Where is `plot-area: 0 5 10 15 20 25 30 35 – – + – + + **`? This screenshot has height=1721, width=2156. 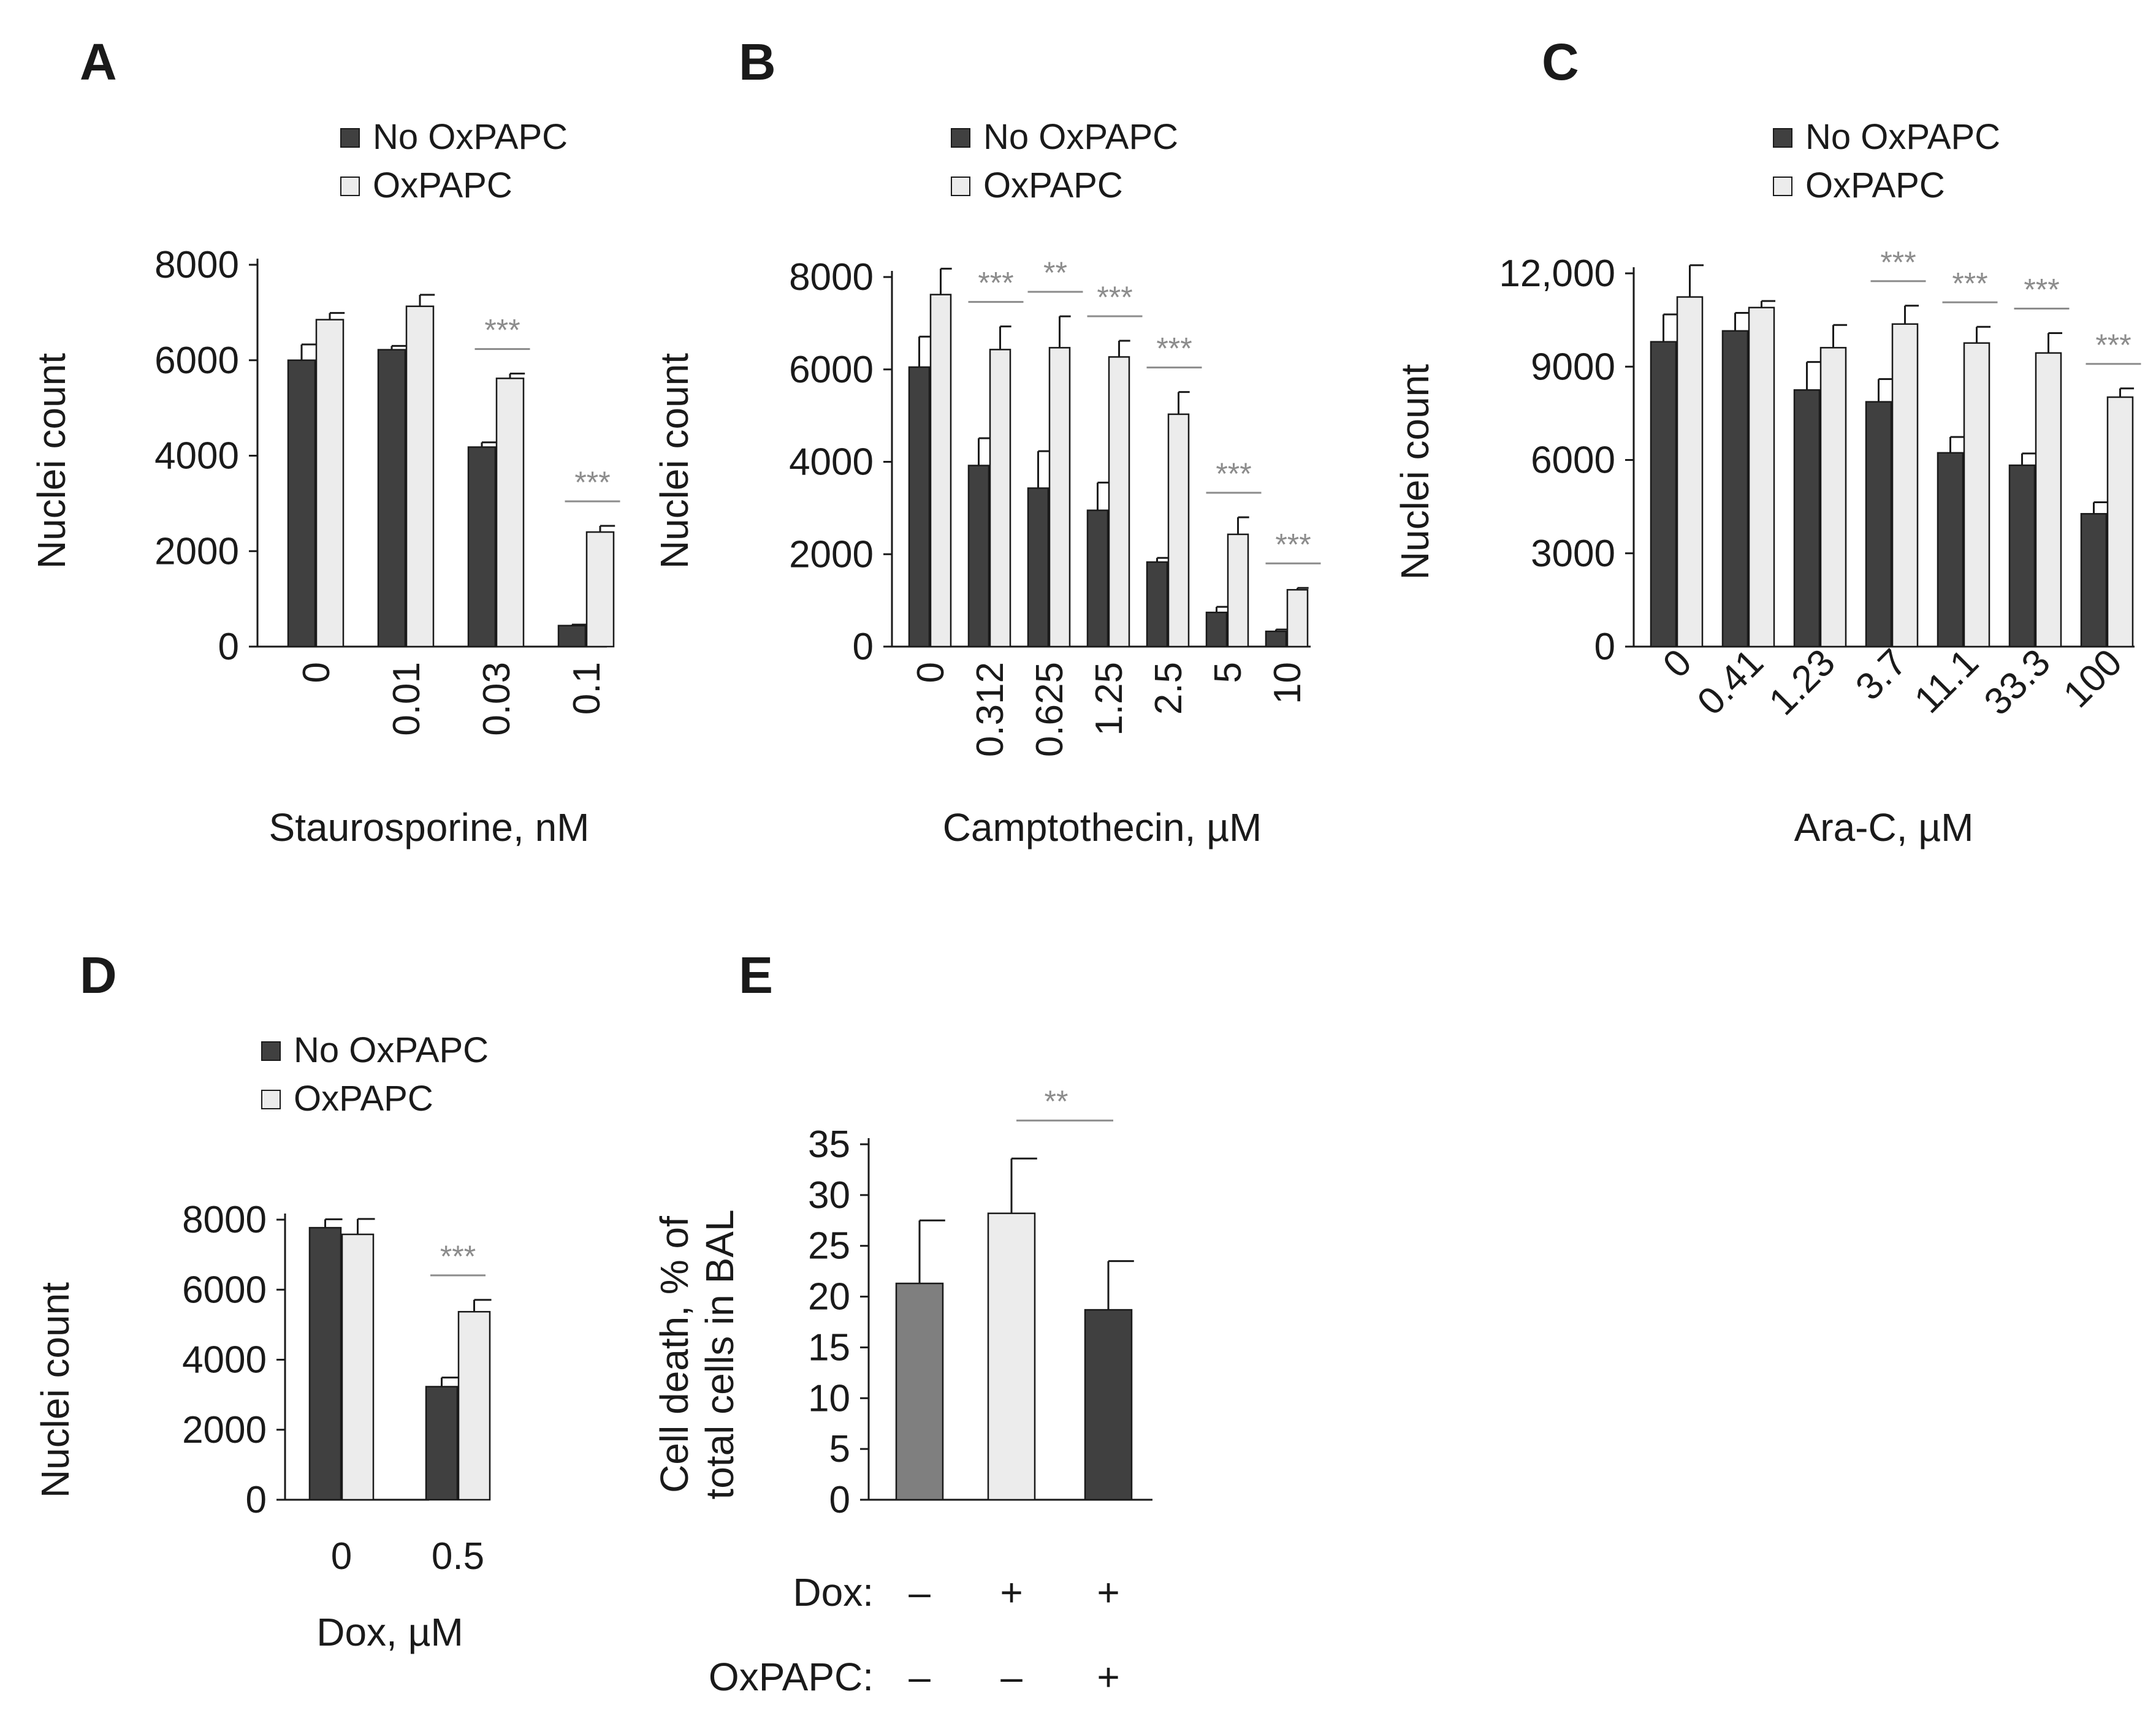
plot-area: 0 5 10 15 20 25 30 35 – – + – + + ** is located at coordinates (980, 1391).